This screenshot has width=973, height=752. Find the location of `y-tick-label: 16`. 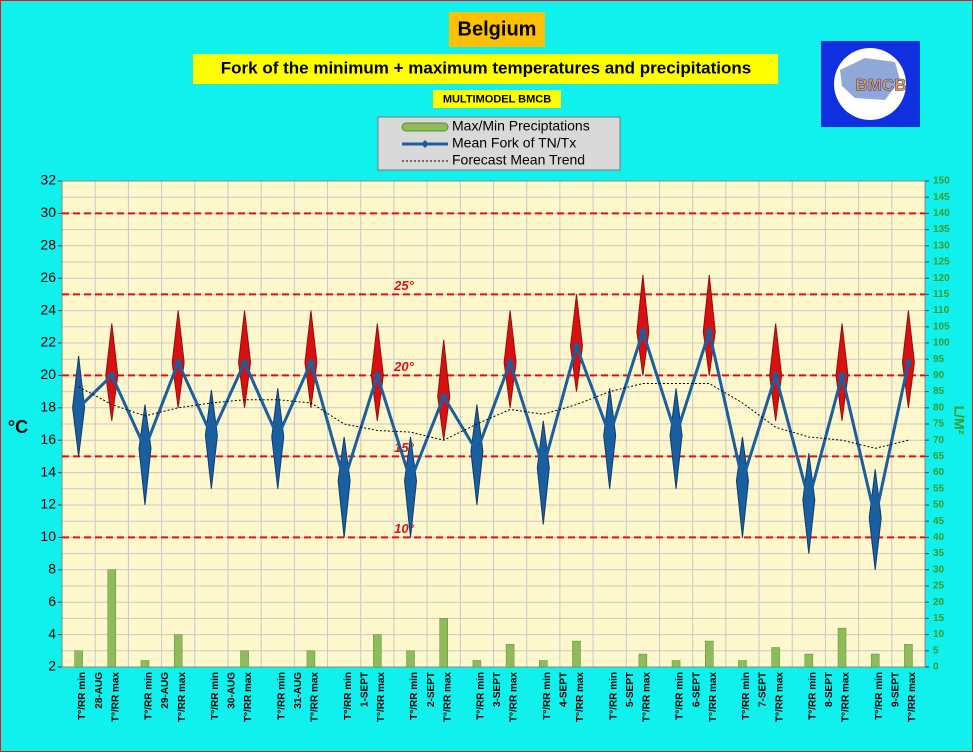

y-tick-label: 16 is located at coordinates (48, 439).